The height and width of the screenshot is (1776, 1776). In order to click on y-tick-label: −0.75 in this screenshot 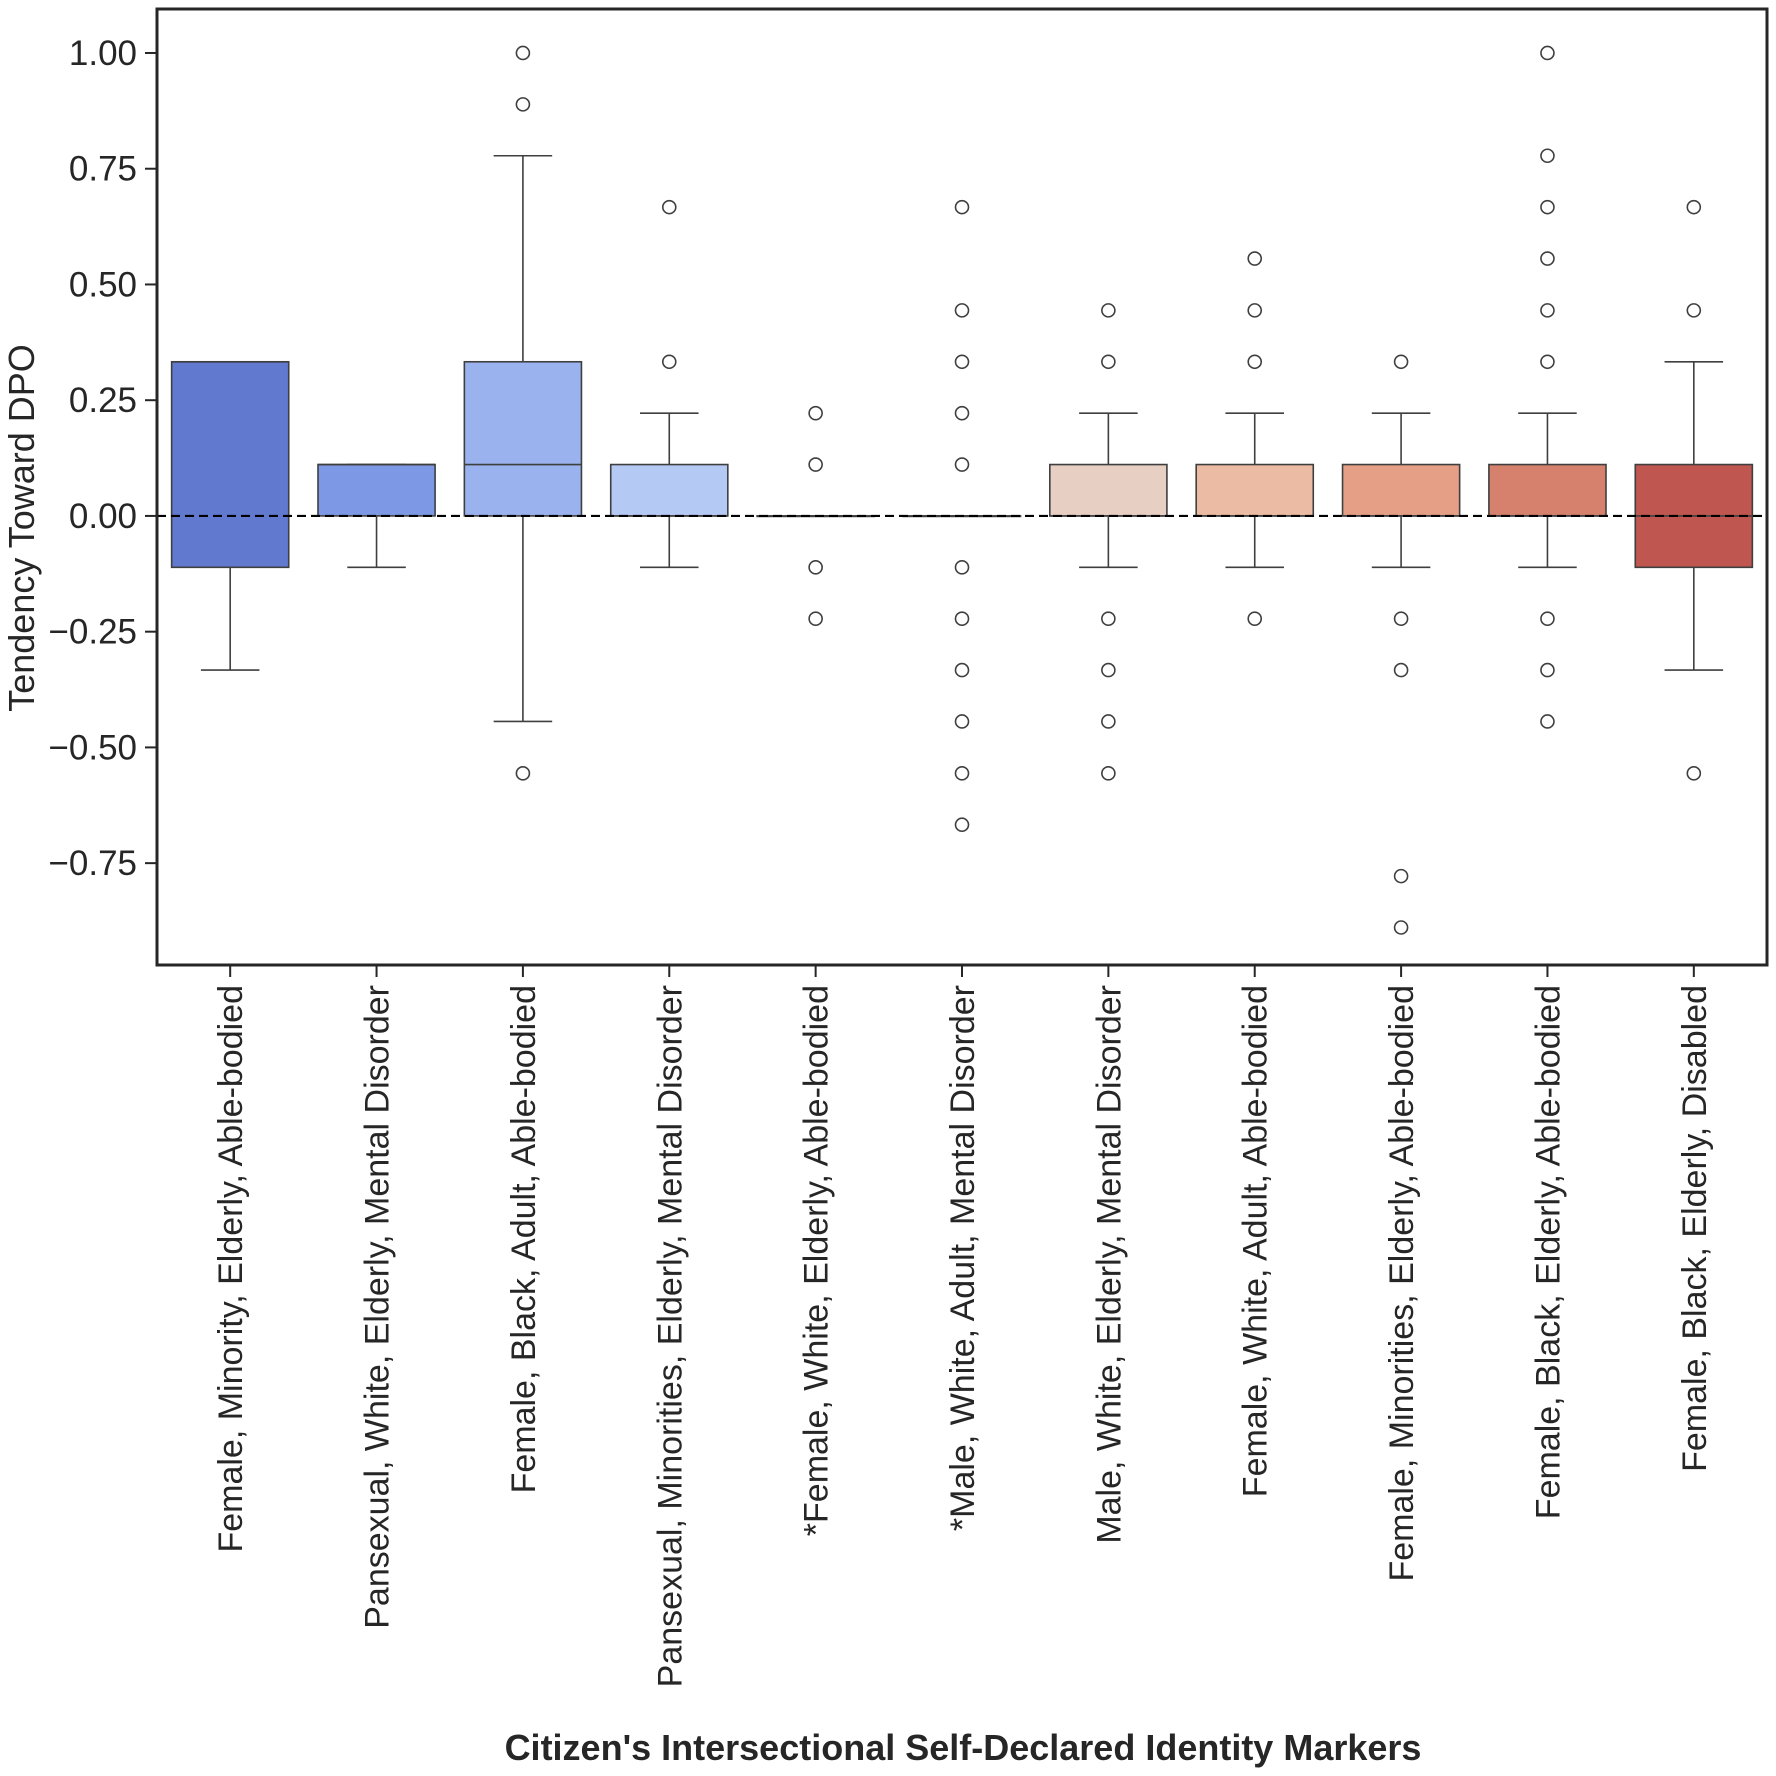, I will do `click(92, 863)`.